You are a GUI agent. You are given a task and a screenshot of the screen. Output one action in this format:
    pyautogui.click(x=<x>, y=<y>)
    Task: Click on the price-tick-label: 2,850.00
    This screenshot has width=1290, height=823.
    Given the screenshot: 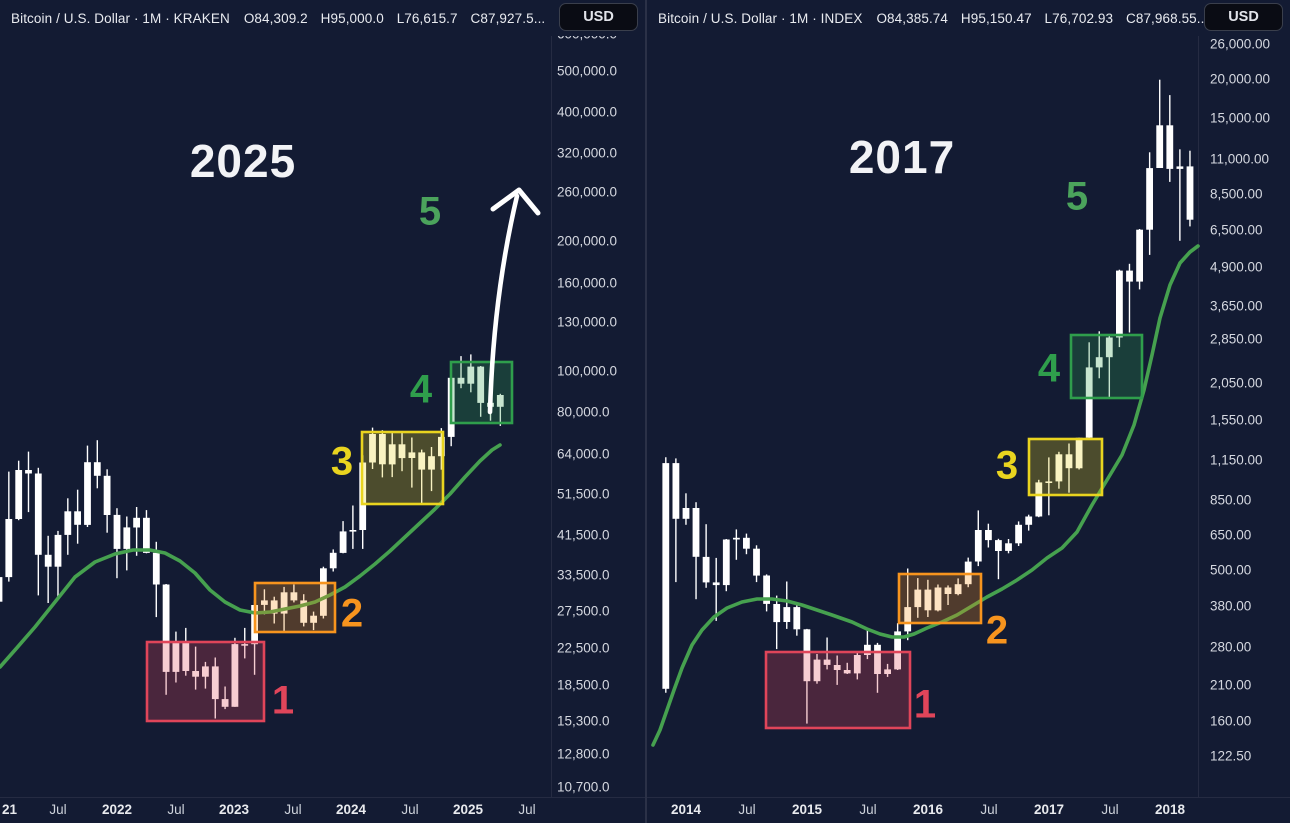 What is the action you would take?
    pyautogui.click(x=1236, y=339)
    